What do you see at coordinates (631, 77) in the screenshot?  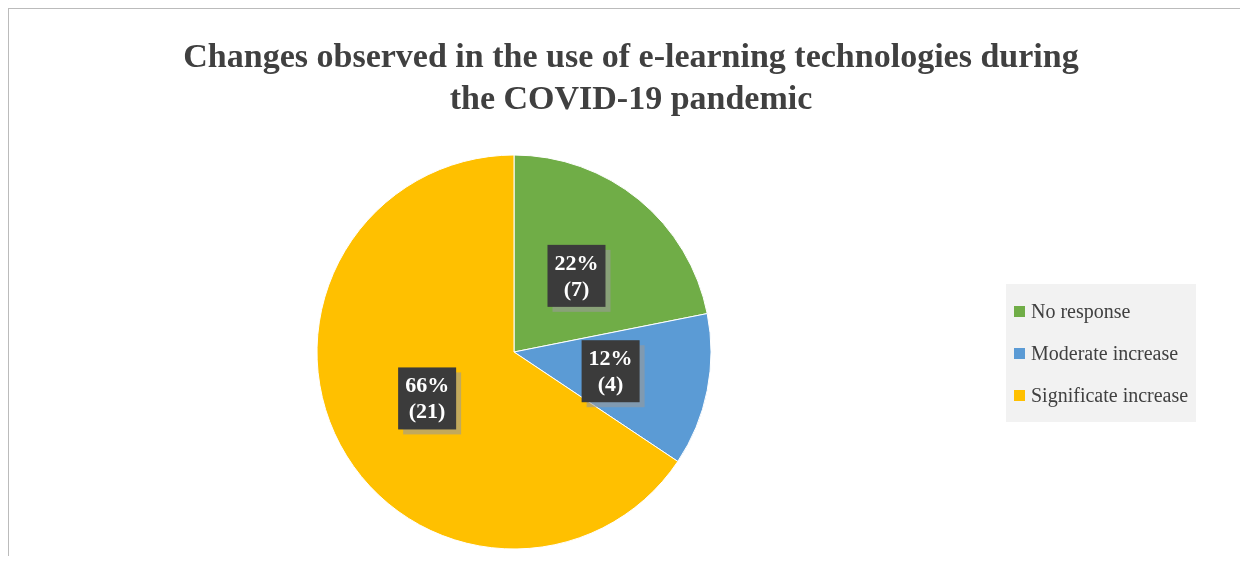 I see `chart-title: Changes observed in the use of e-learning technologies during the COVID-19 pandemic` at bounding box center [631, 77].